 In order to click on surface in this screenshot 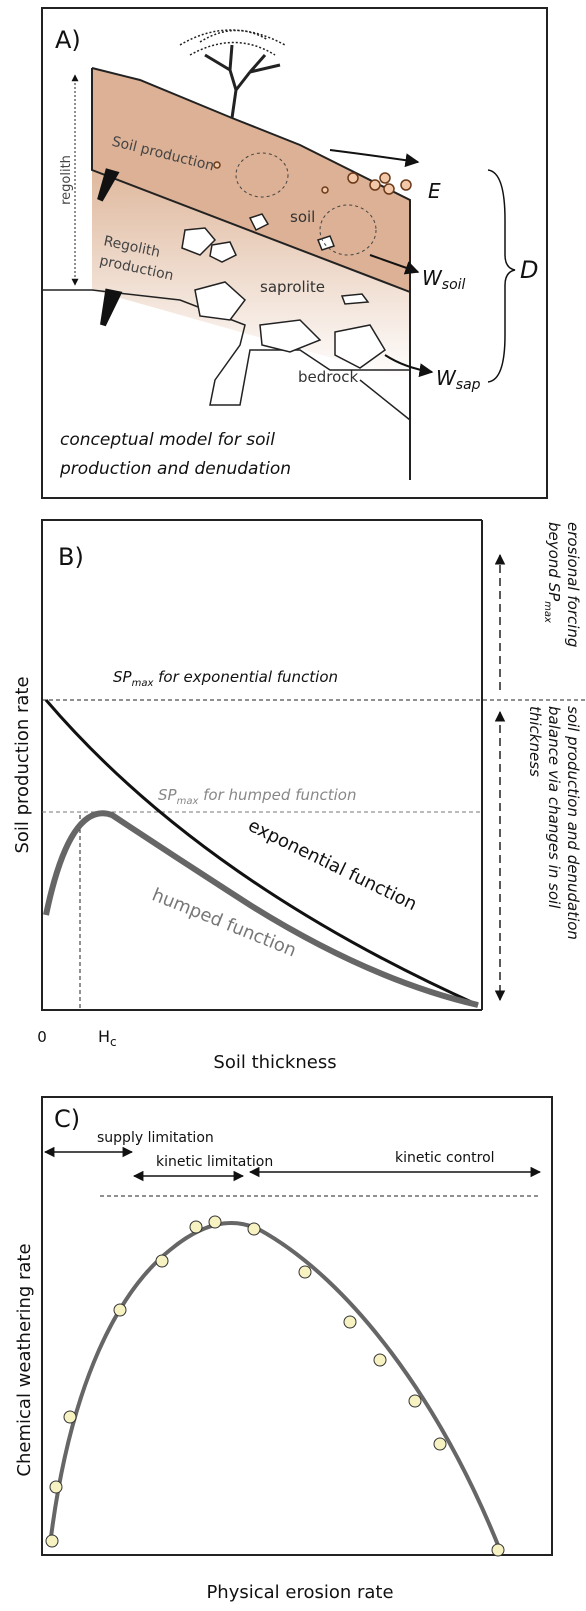, I will do `click(251, 273)`.